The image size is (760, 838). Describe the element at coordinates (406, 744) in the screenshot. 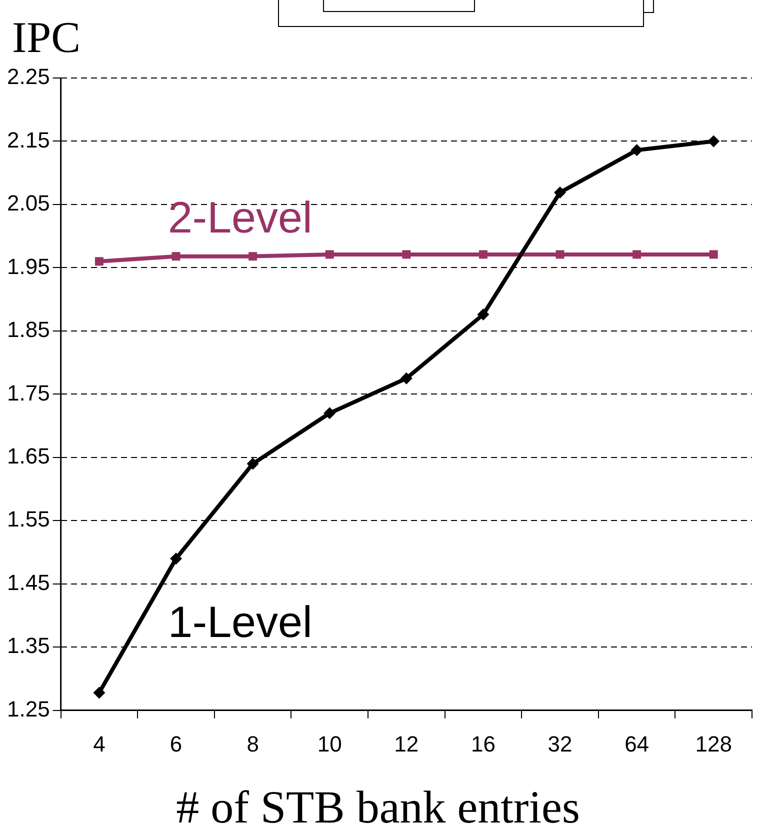

I see `x-tick-label: 12` at that location.